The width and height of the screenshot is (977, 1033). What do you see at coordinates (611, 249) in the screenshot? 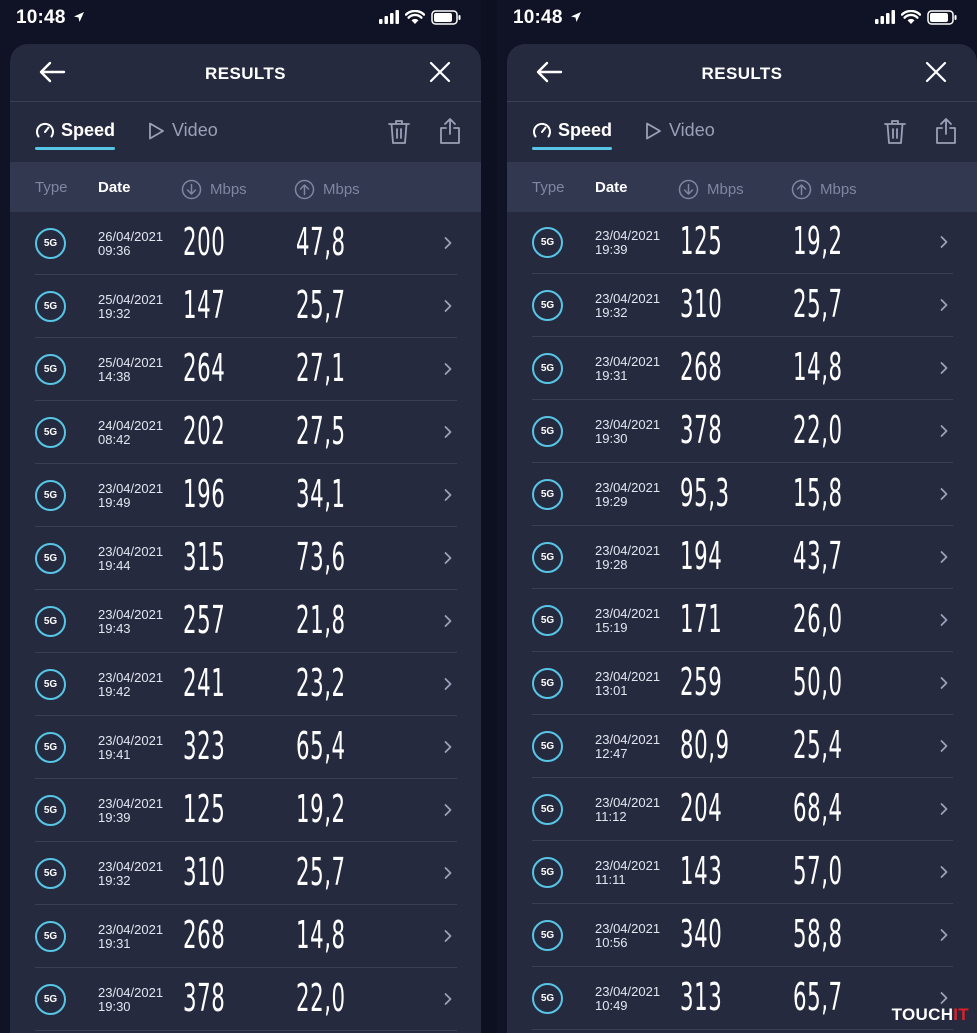
I see `row-time: 19:39` at bounding box center [611, 249].